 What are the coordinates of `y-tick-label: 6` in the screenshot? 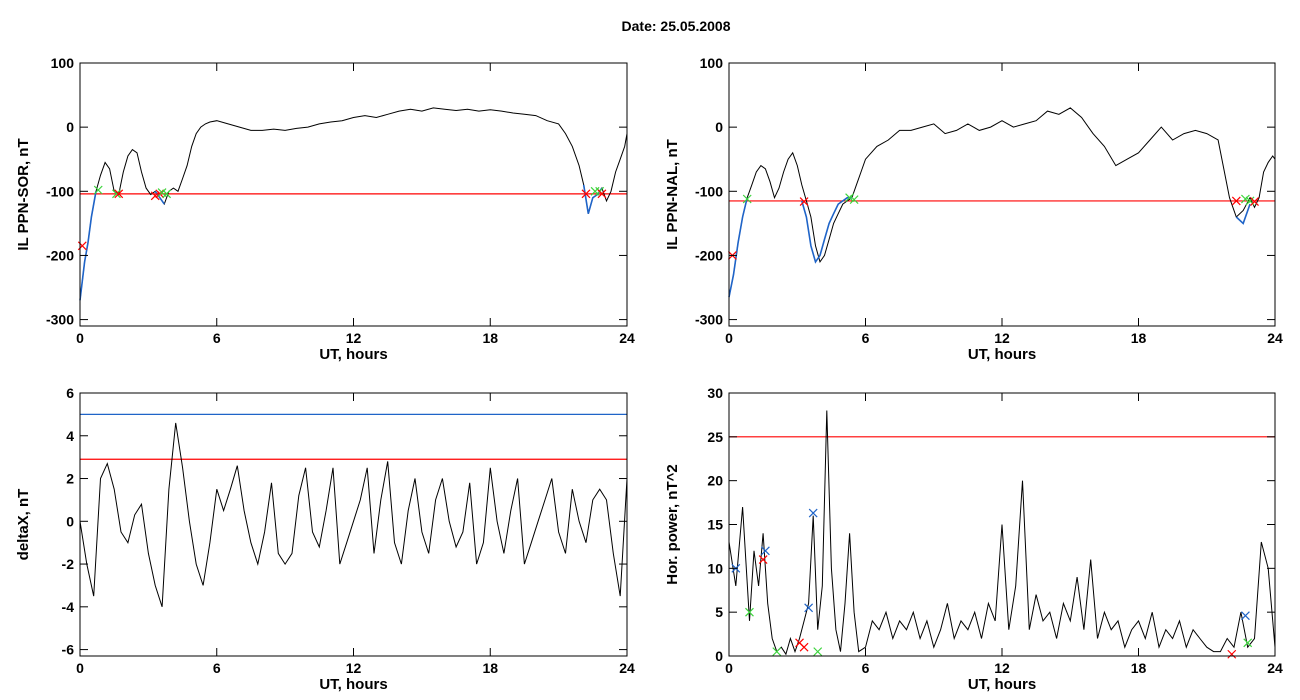 It's located at (70, 393).